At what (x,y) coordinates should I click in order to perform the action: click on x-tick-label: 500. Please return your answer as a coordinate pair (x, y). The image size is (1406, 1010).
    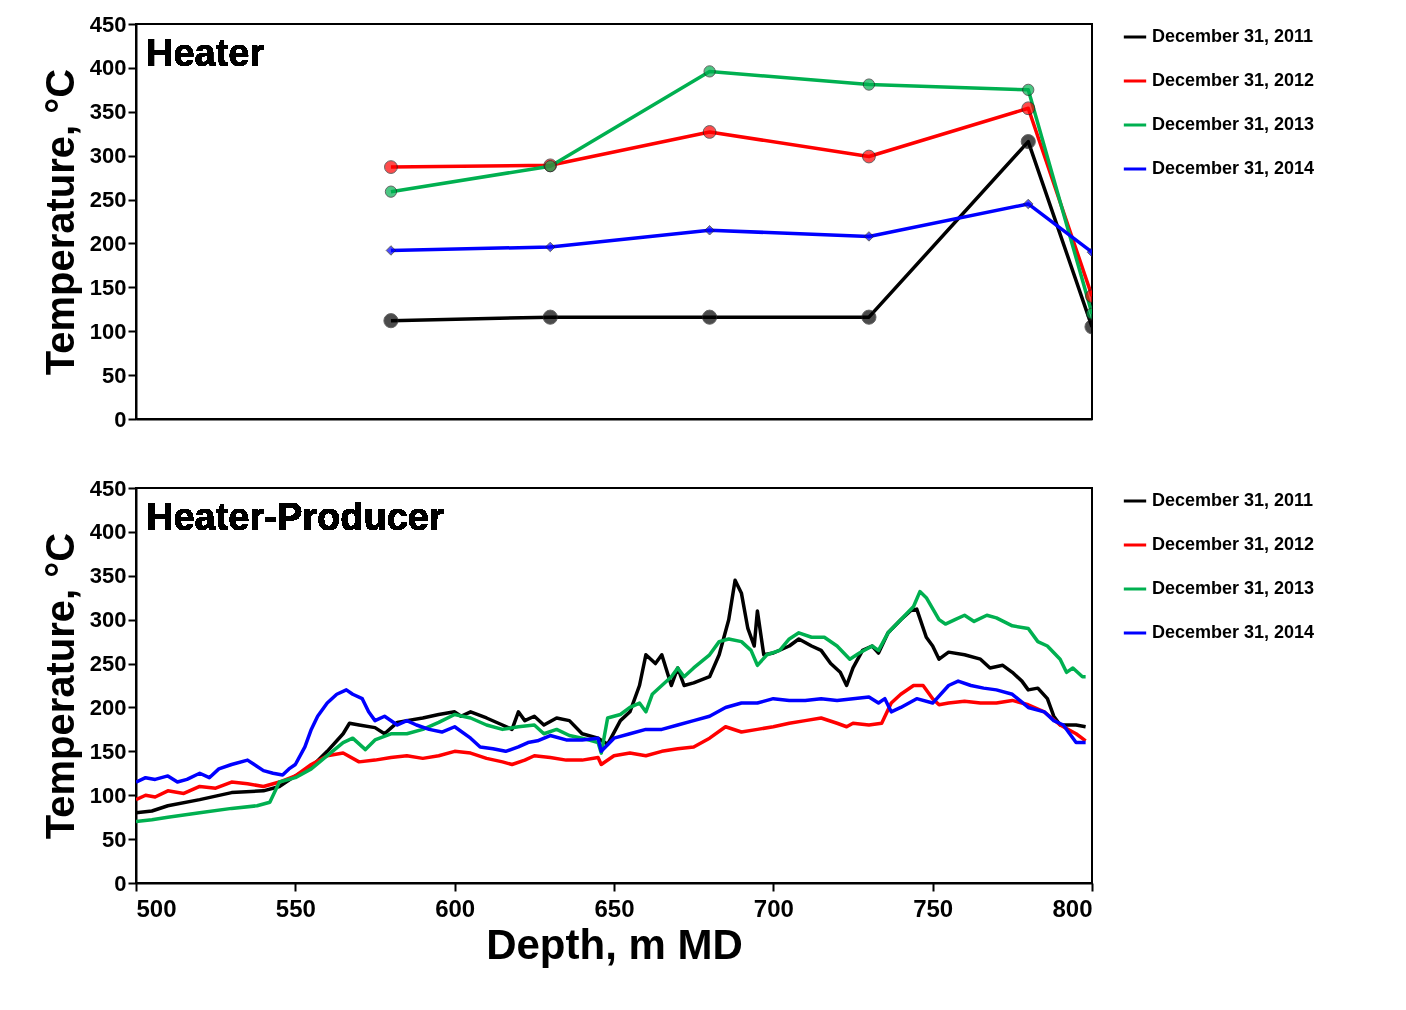
    Looking at the image, I should click on (156, 908).